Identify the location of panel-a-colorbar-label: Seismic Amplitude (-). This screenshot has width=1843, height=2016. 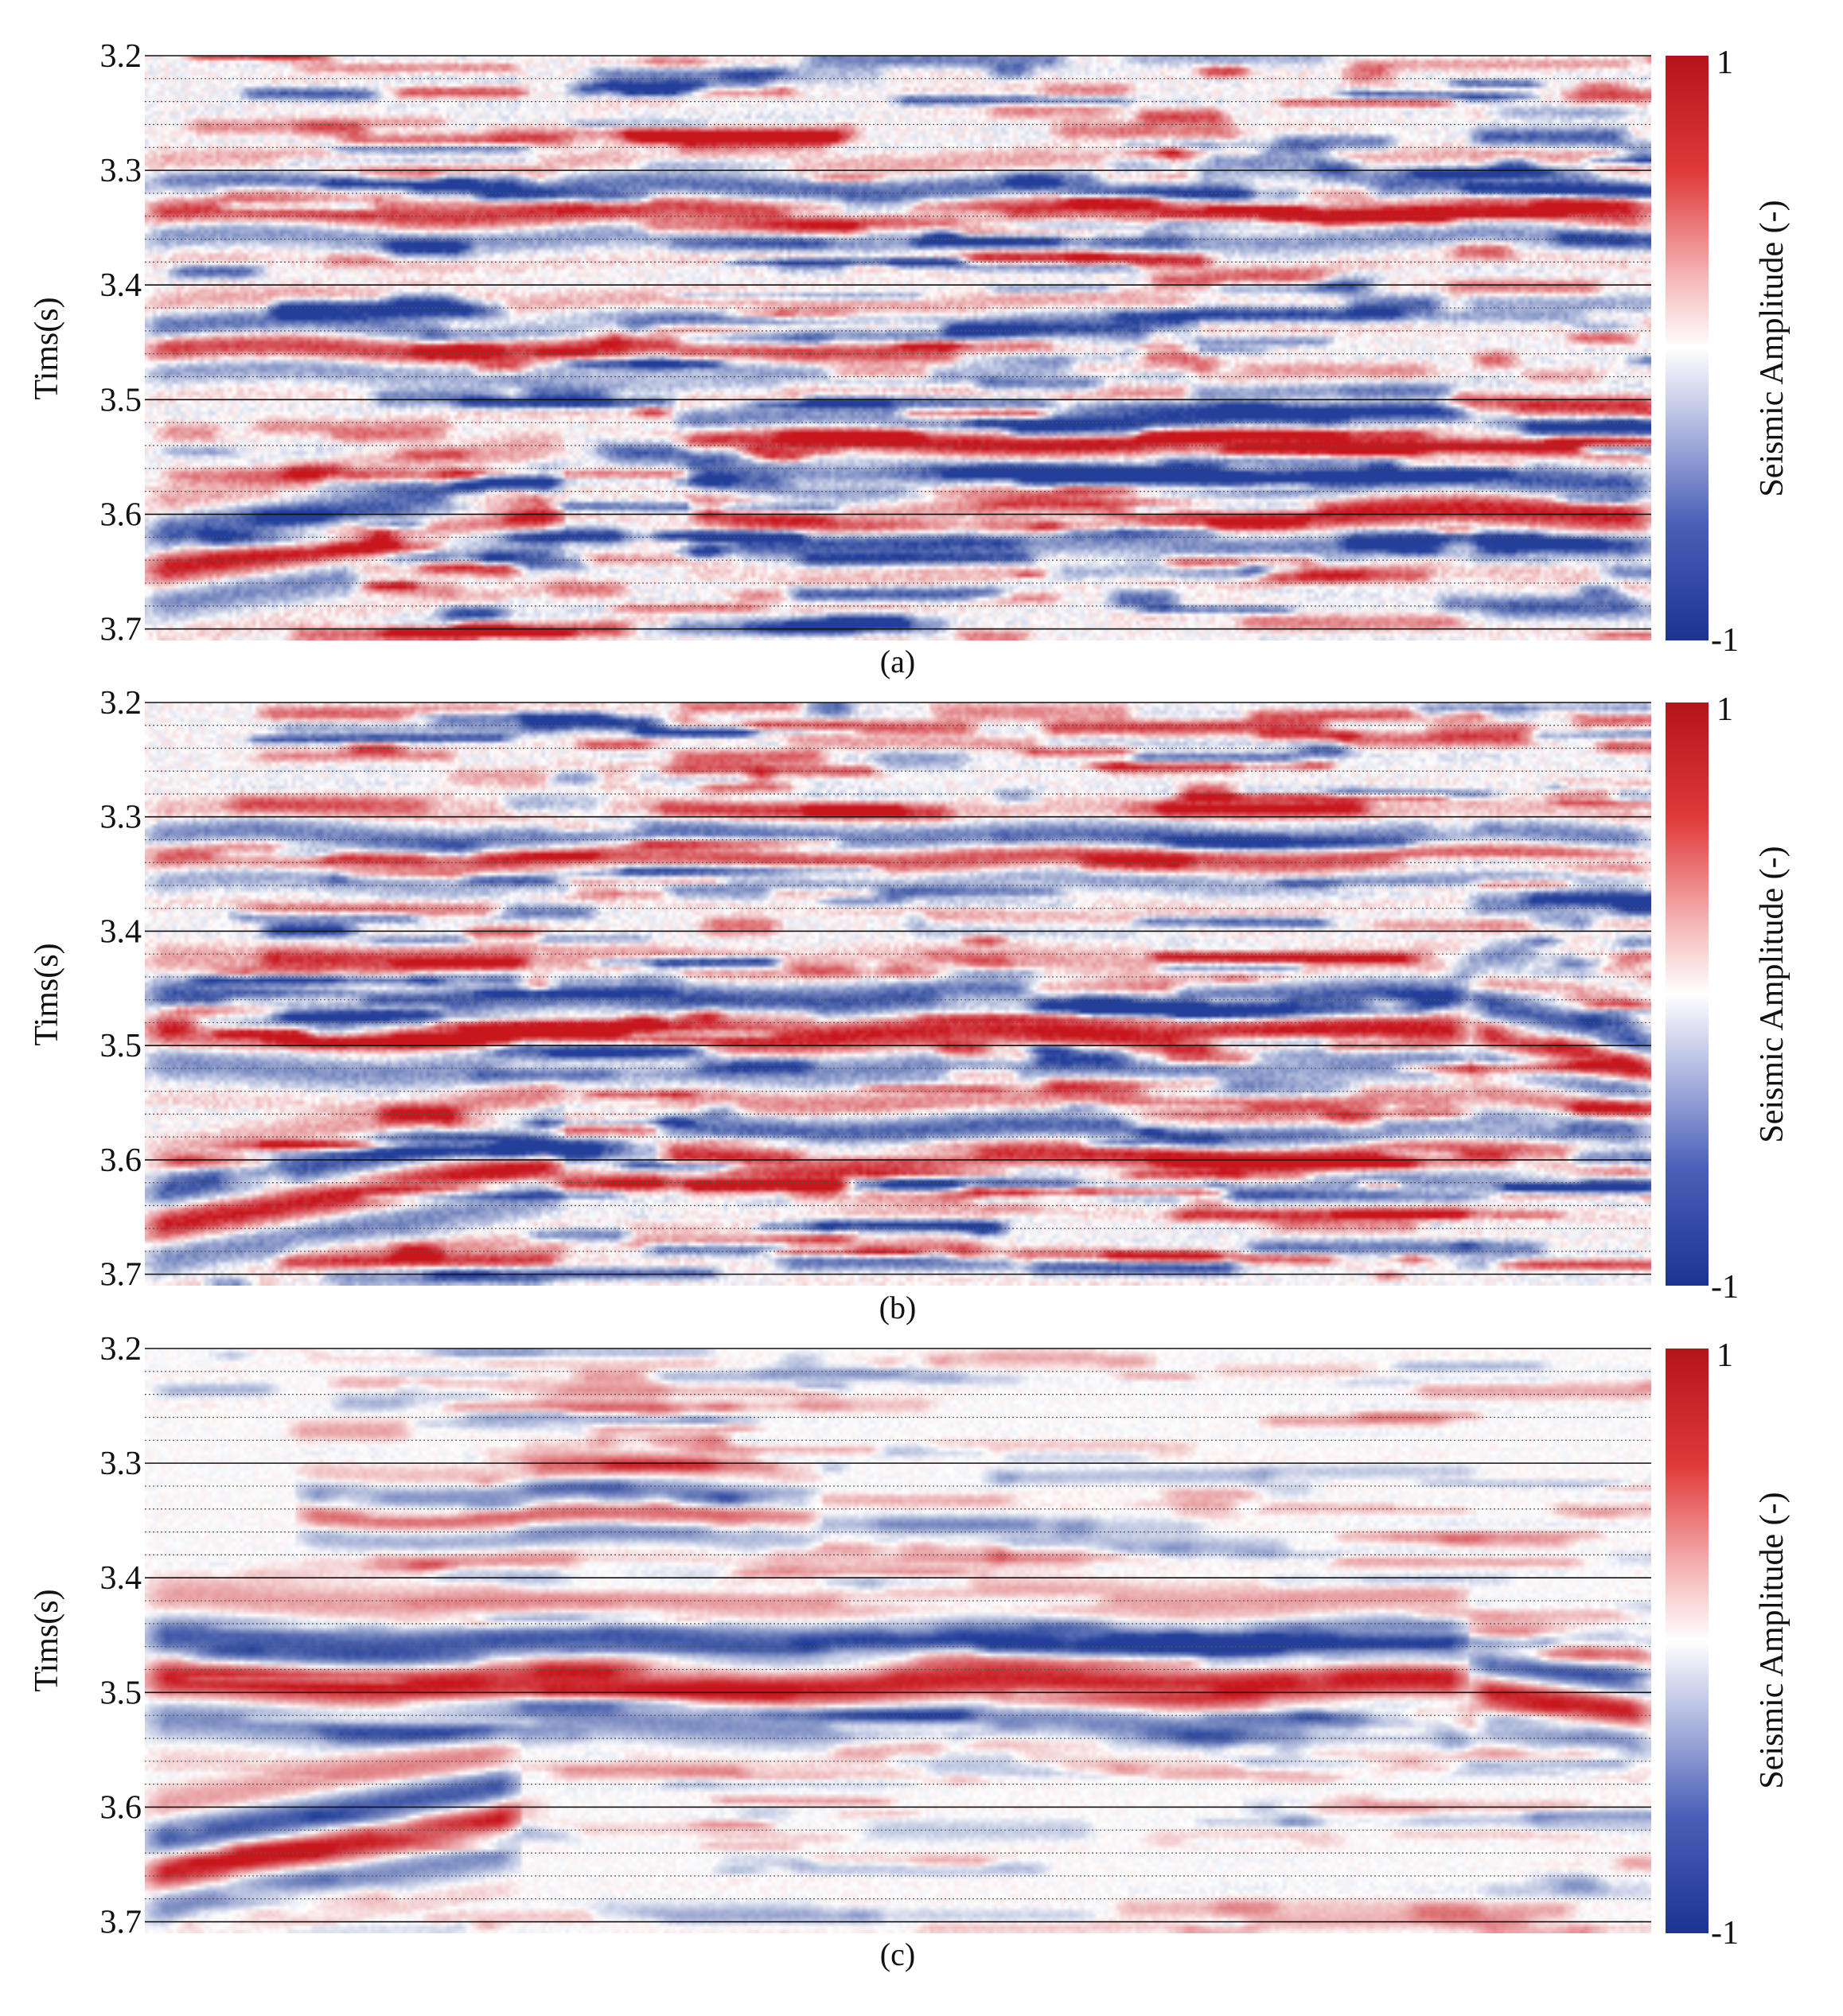
(1772, 348).